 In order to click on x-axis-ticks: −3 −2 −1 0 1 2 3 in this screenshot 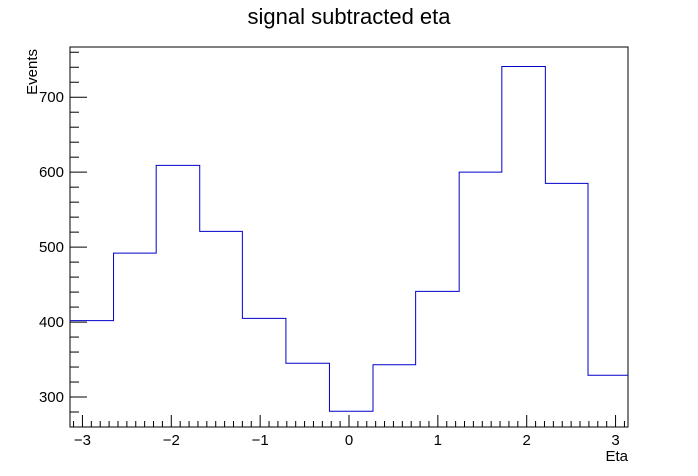, I will do `click(349, 432)`.